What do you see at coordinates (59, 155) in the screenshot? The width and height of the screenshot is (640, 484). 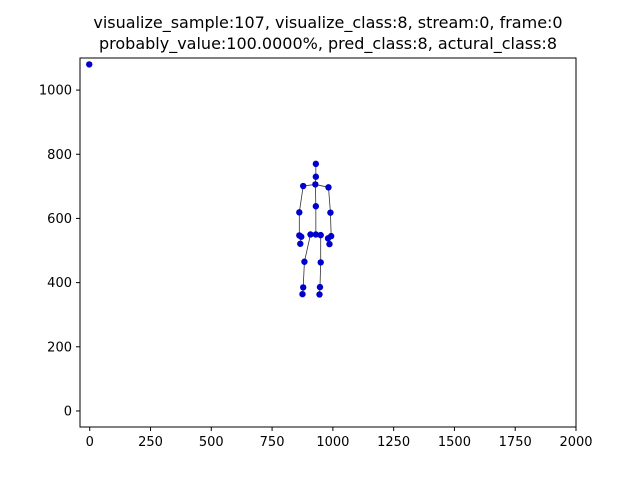 I see `y-tick-label: 800` at bounding box center [59, 155].